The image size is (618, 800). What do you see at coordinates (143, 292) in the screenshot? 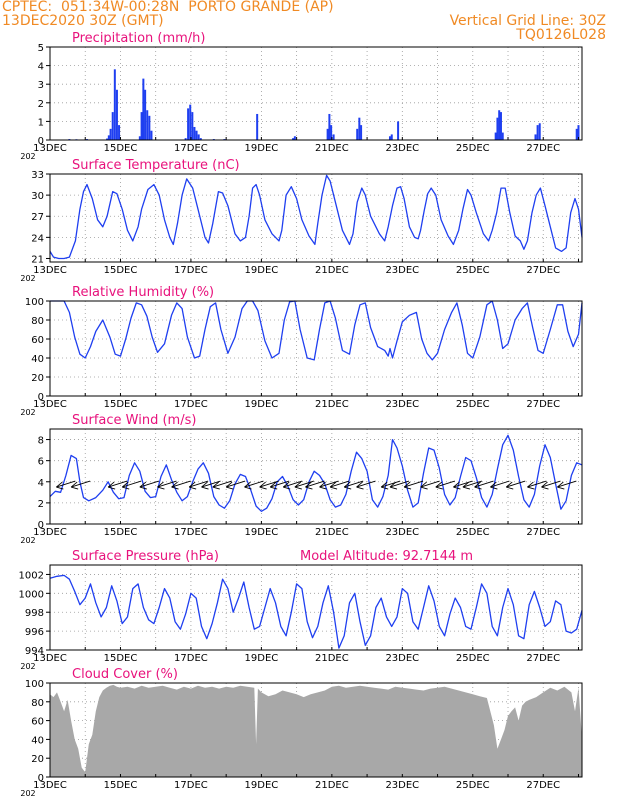
I see `rh-title: Relative Humidity (%)` at bounding box center [143, 292].